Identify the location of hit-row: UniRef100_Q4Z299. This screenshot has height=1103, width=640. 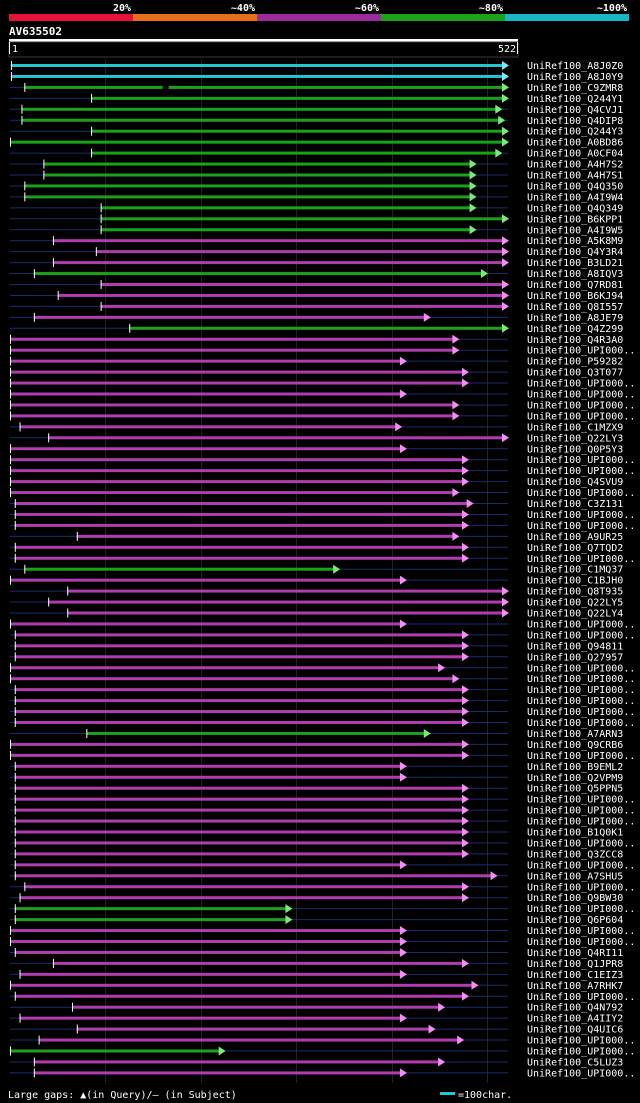
(316, 329).